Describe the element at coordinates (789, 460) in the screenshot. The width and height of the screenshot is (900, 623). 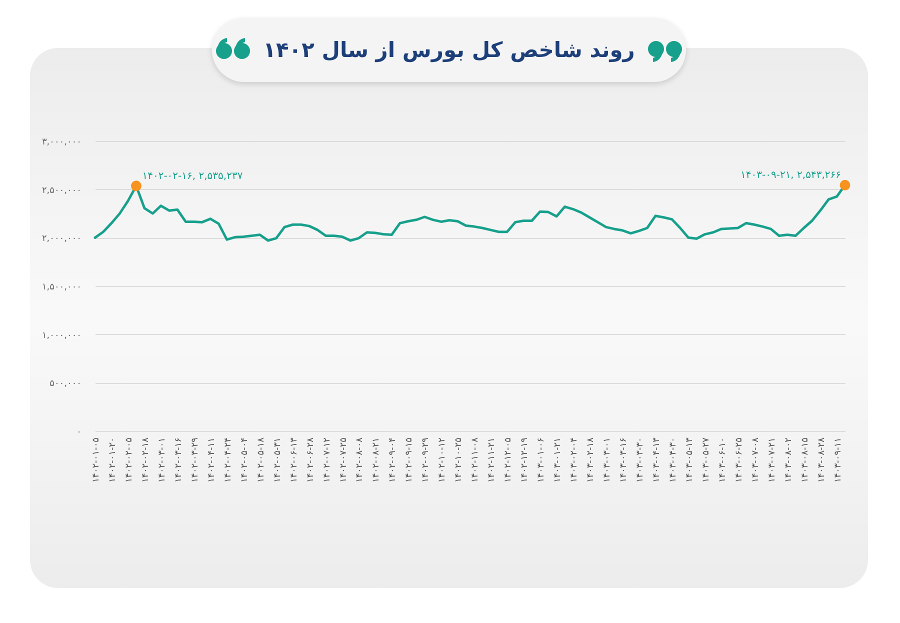
I see `x-tick-label: ۱۴۰۳-۰۸-۰۲` at that location.